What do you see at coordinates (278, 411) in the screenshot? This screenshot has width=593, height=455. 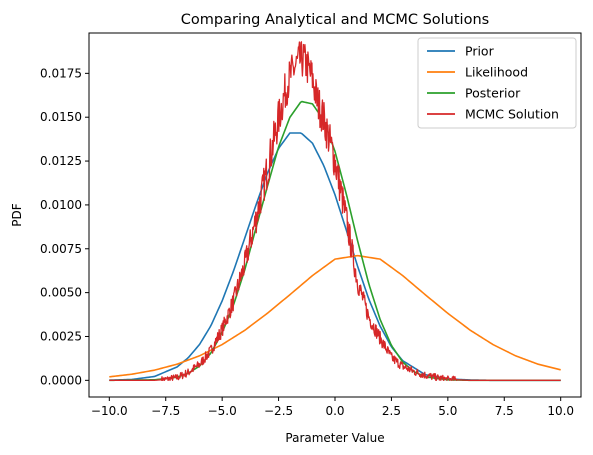 I see `x-tick-label: −2.5` at bounding box center [278, 411].